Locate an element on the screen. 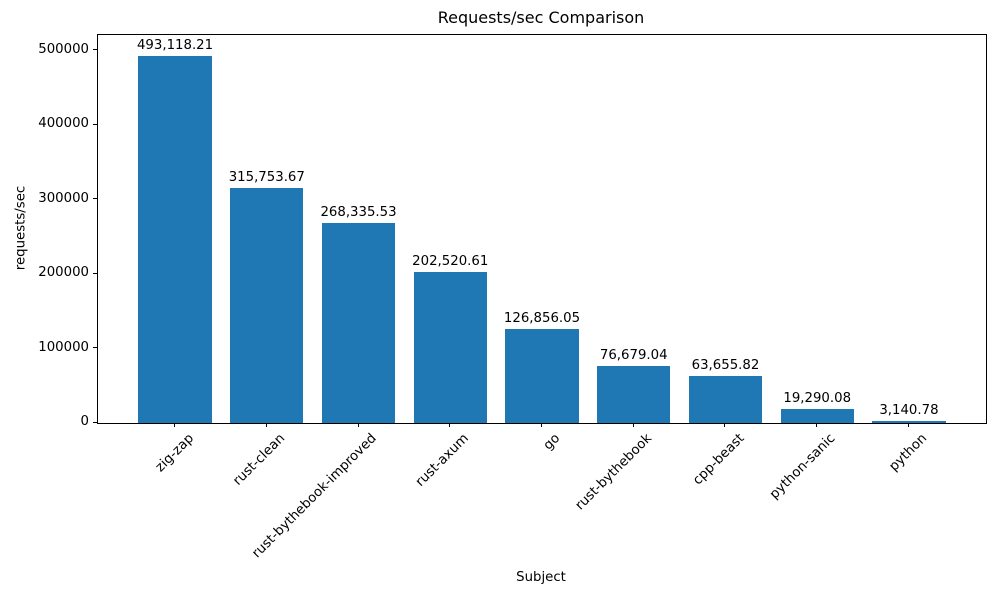 The height and width of the screenshot is (600, 1000). bar-value-label: 76,679.04 is located at coordinates (633, 355).